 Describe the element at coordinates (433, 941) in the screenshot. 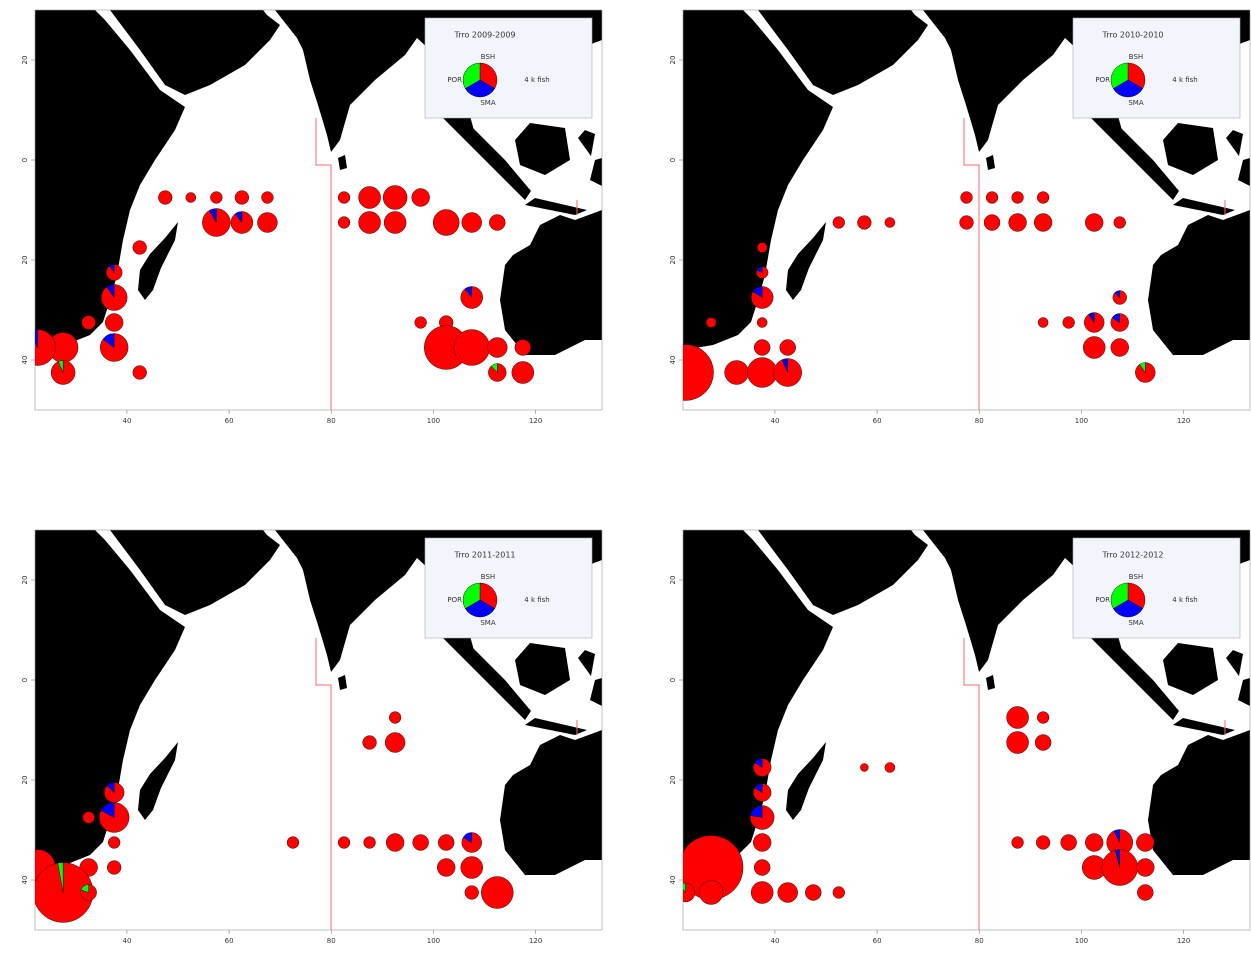

I see `x-tick-label: 100` at that location.